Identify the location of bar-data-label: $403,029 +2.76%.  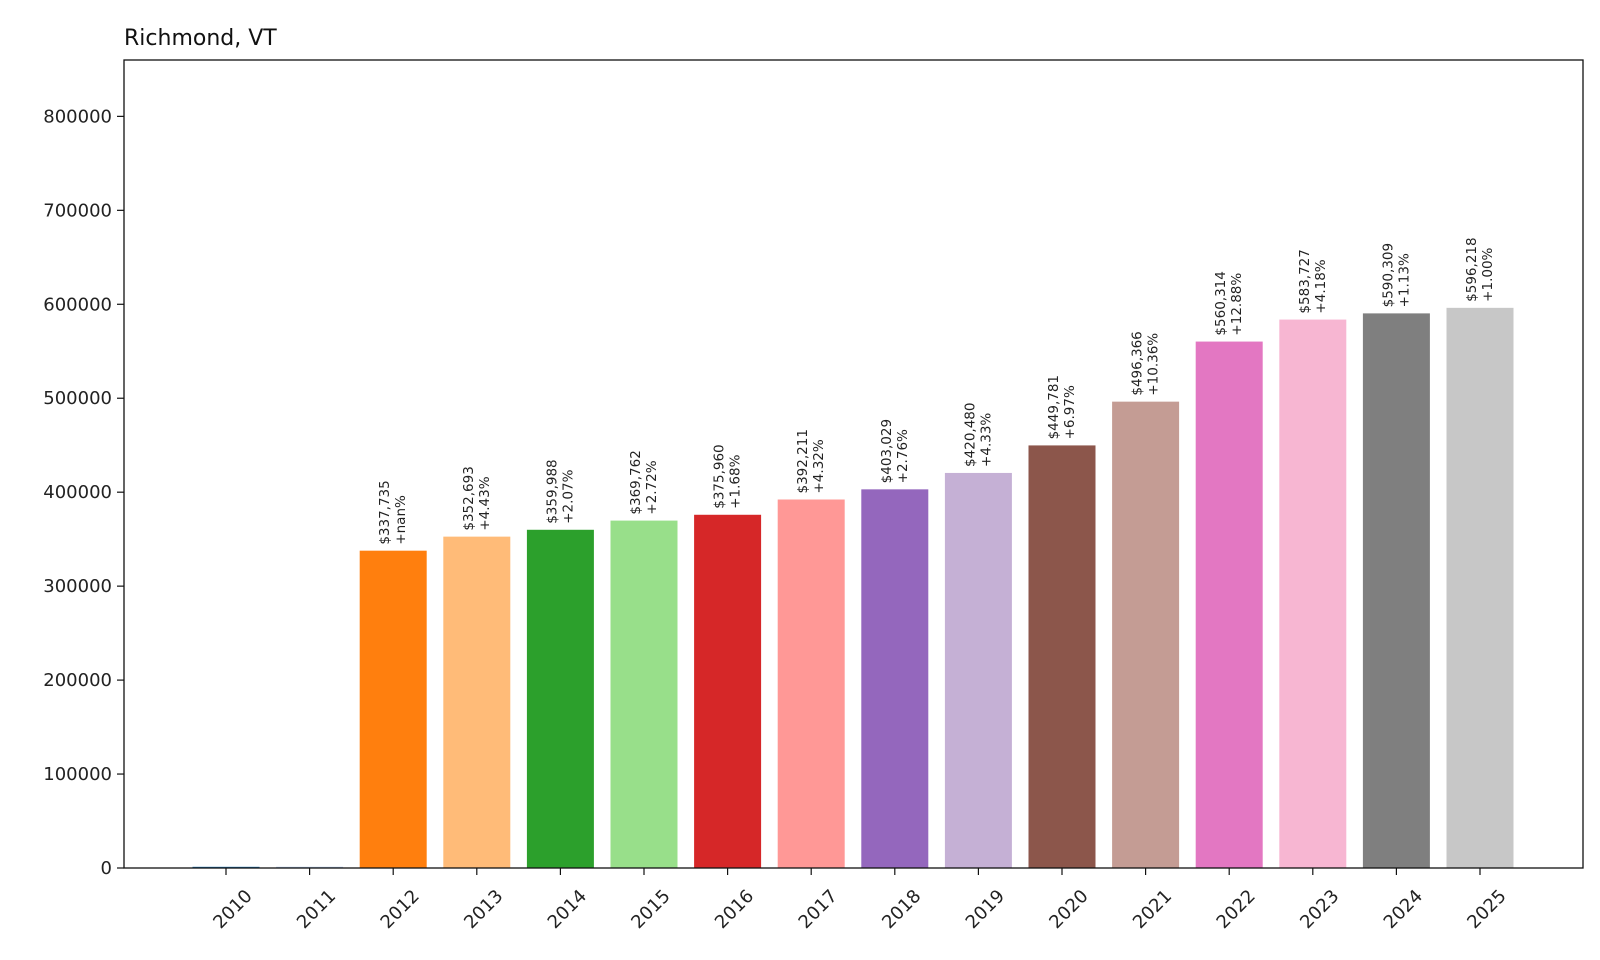
(895, 451).